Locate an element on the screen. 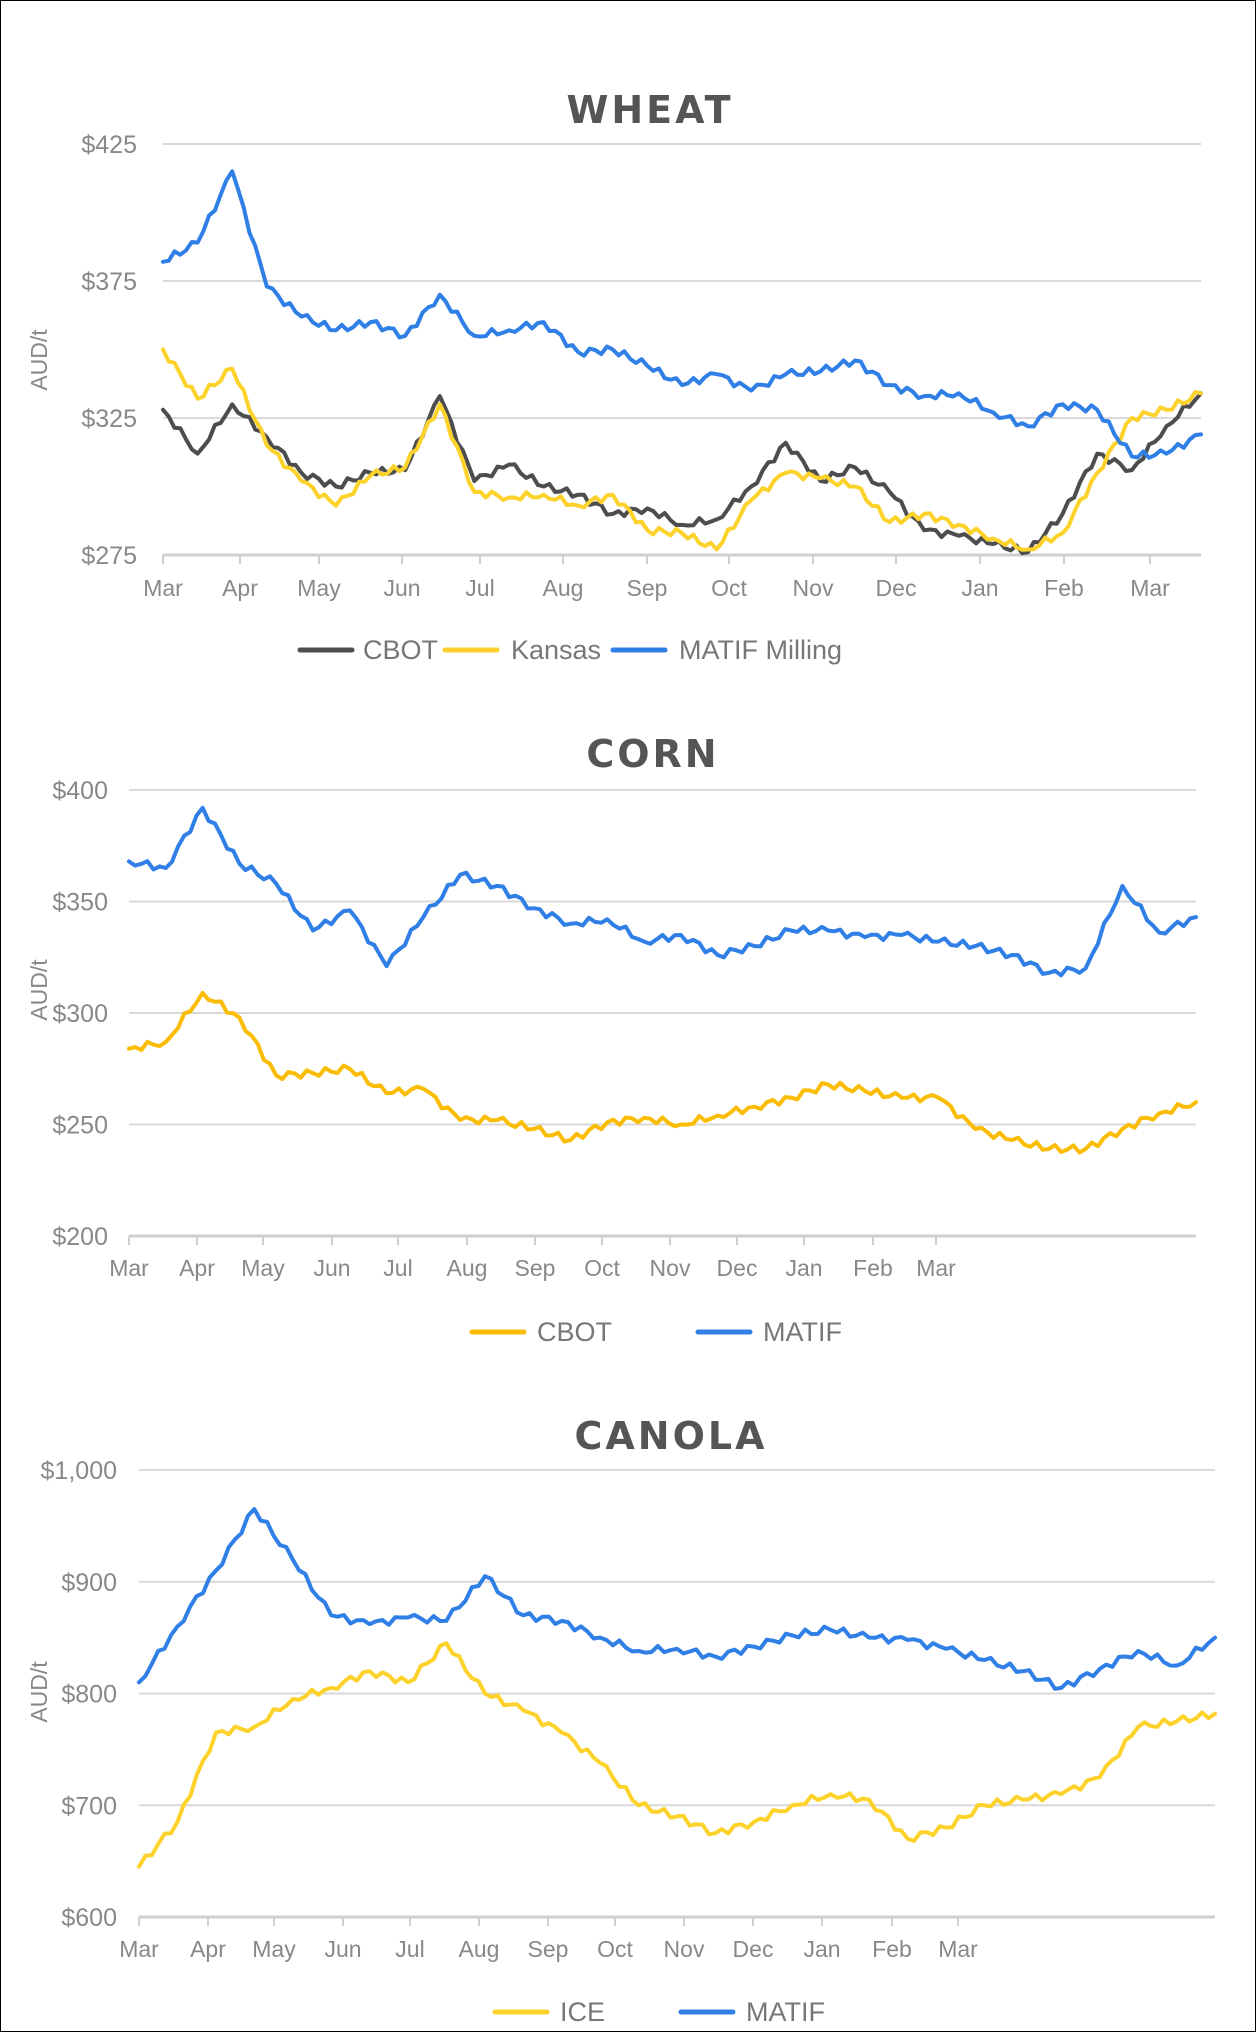 This screenshot has width=1256, height=2032. legend-item-matif-milling: MATIF Milling is located at coordinates (726, 650).